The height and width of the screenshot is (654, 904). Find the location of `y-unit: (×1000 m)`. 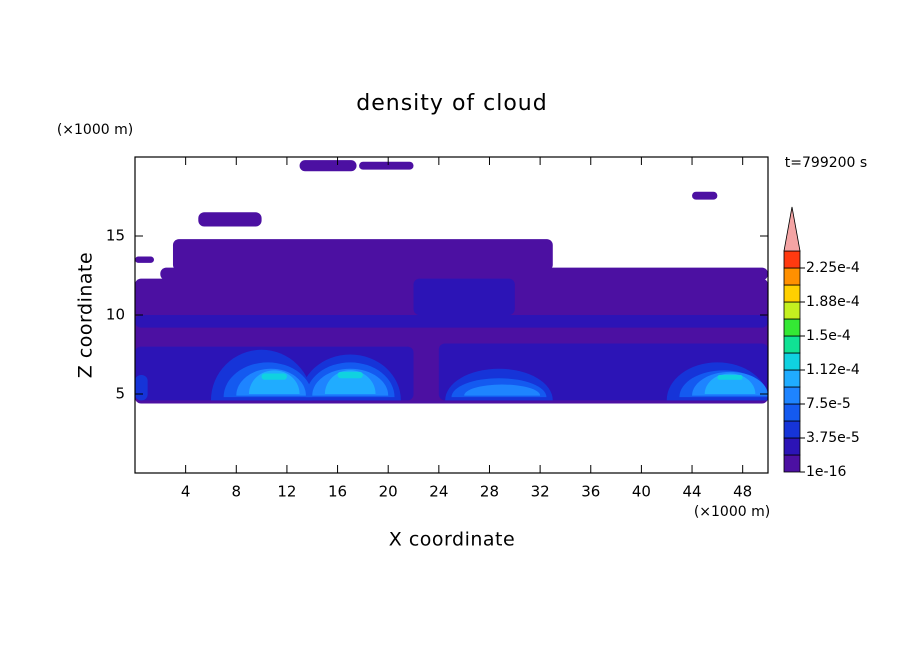

y-unit: (×1000 m) is located at coordinates (95, 130).